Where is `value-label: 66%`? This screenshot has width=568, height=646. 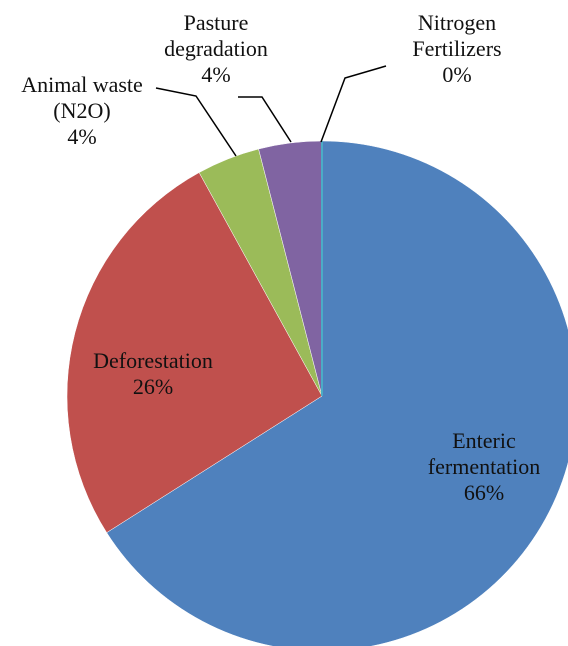 value-label: 66% is located at coordinates (484, 492).